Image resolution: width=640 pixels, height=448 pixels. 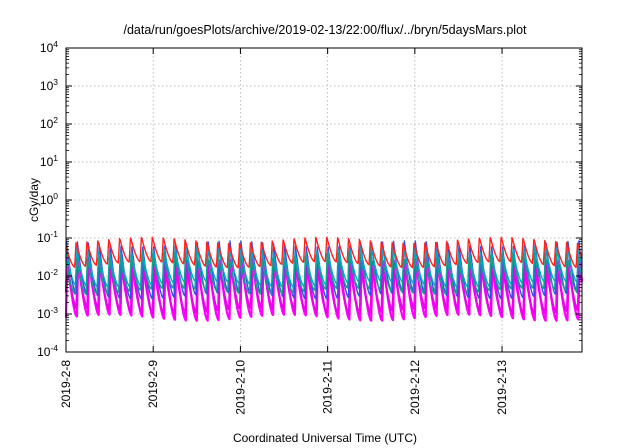 I want to click on y-tick-label: 10¹, so click(x=49, y=161).